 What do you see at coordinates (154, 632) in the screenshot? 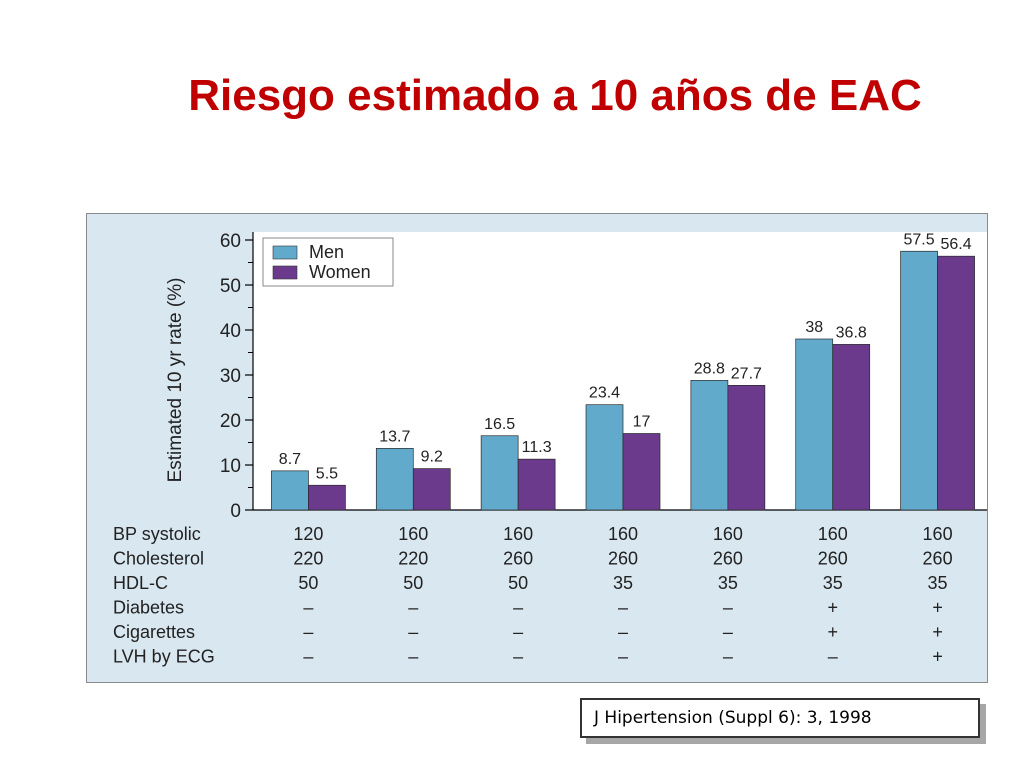
I see `risk-row-label: Cigarettes` at bounding box center [154, 632].